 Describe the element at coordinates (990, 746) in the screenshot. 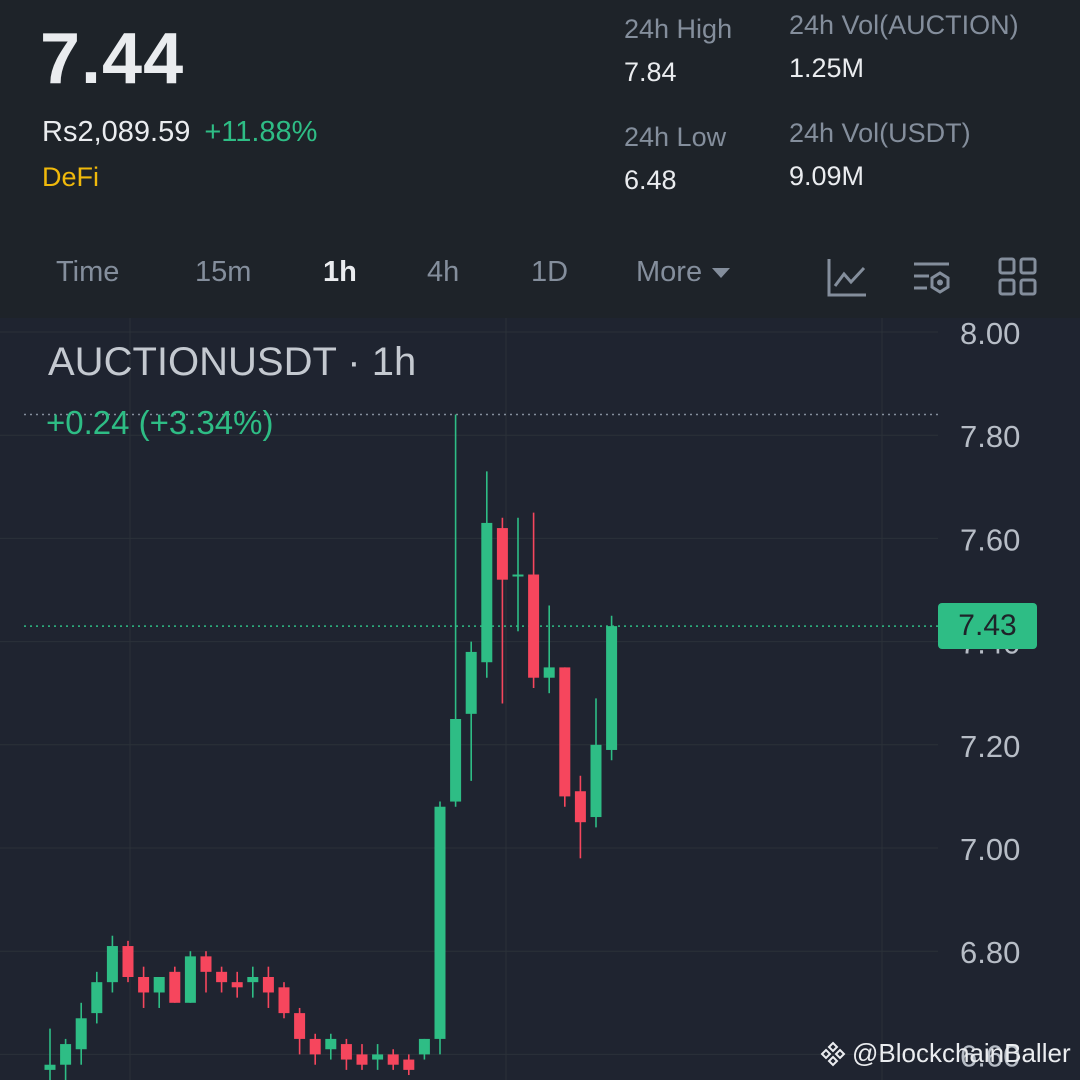

I see `y-tick-label: 7.20` at that location.